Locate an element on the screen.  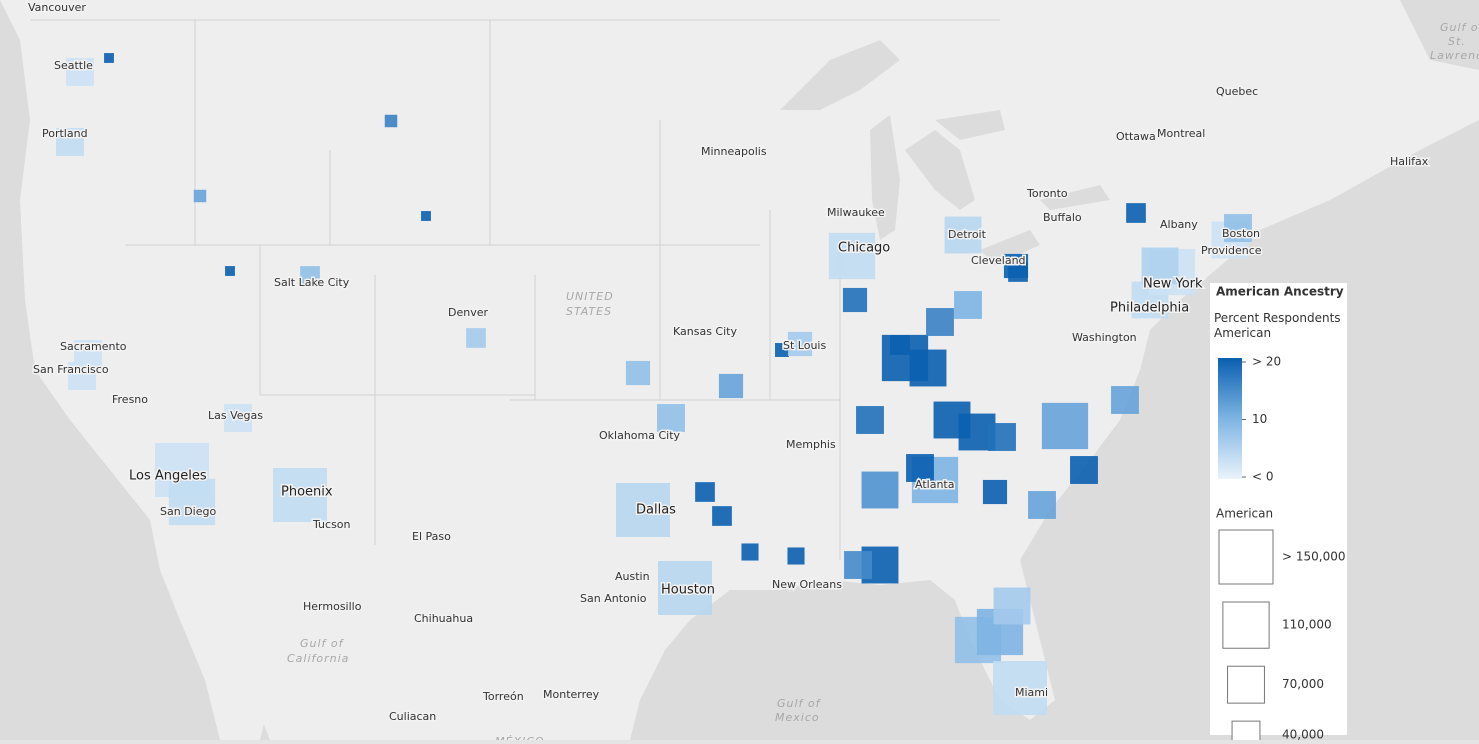
place-label: Denver is located at coordinates (468, 312).